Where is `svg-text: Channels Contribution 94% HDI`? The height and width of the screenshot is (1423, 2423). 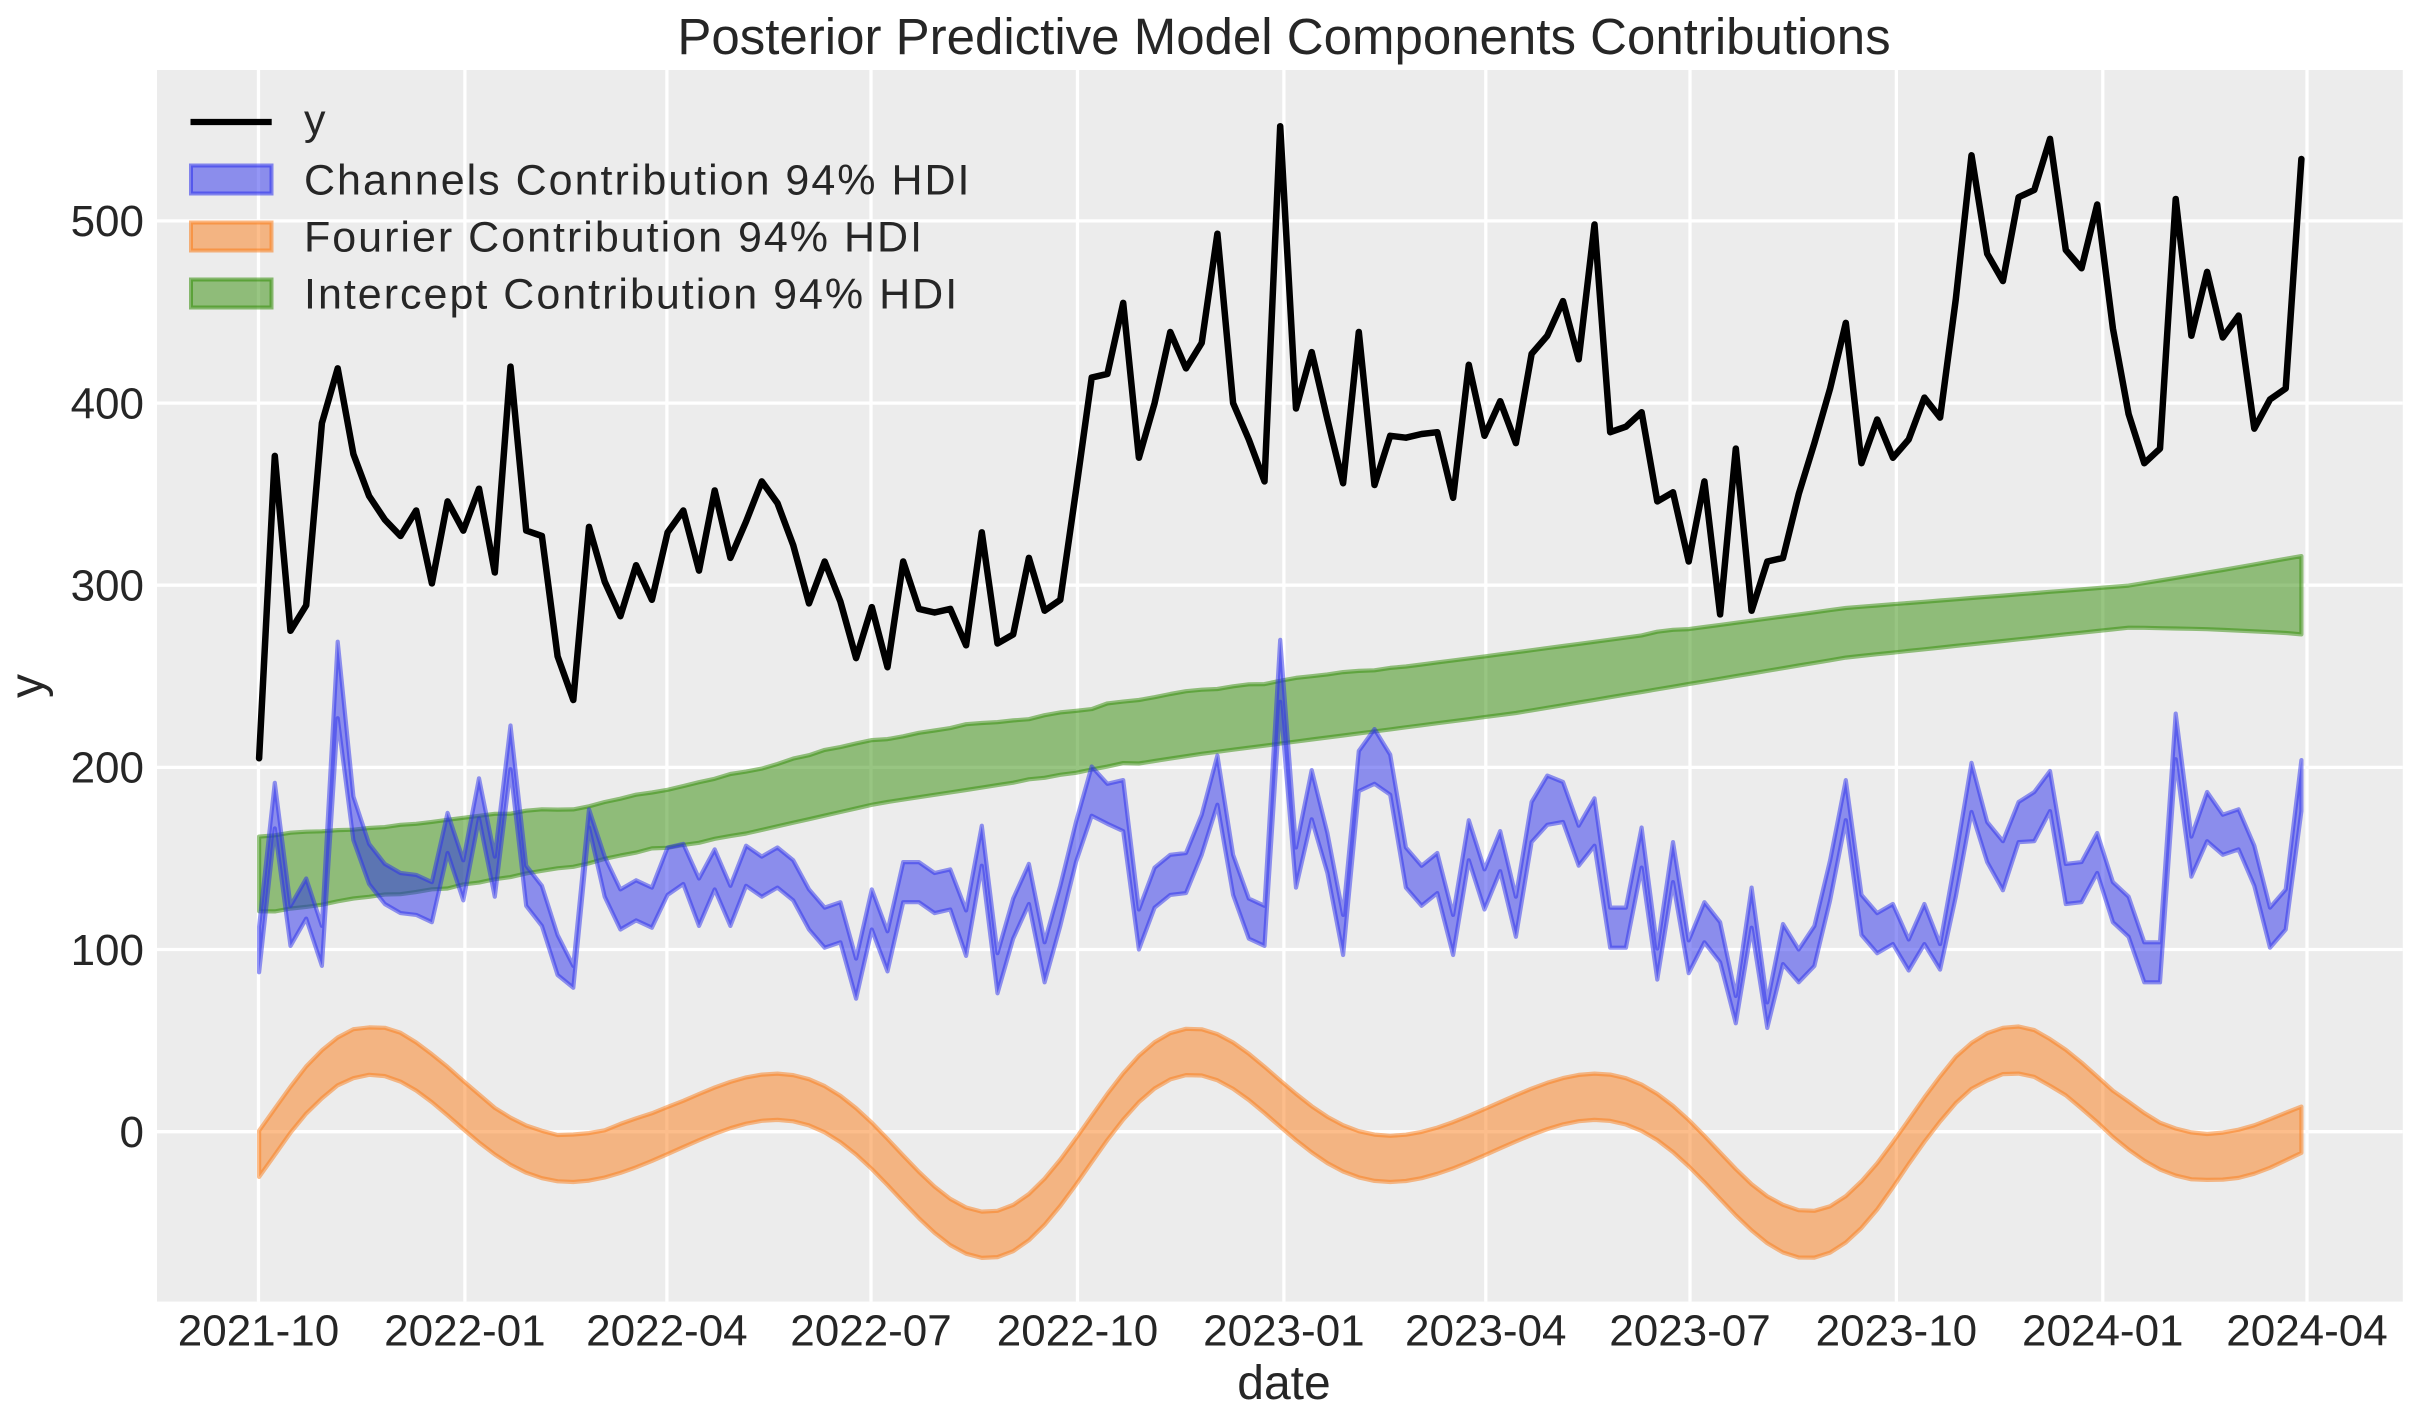 svg-text: Channels Contribution 94% HDI is located at coordinates (638, 181).